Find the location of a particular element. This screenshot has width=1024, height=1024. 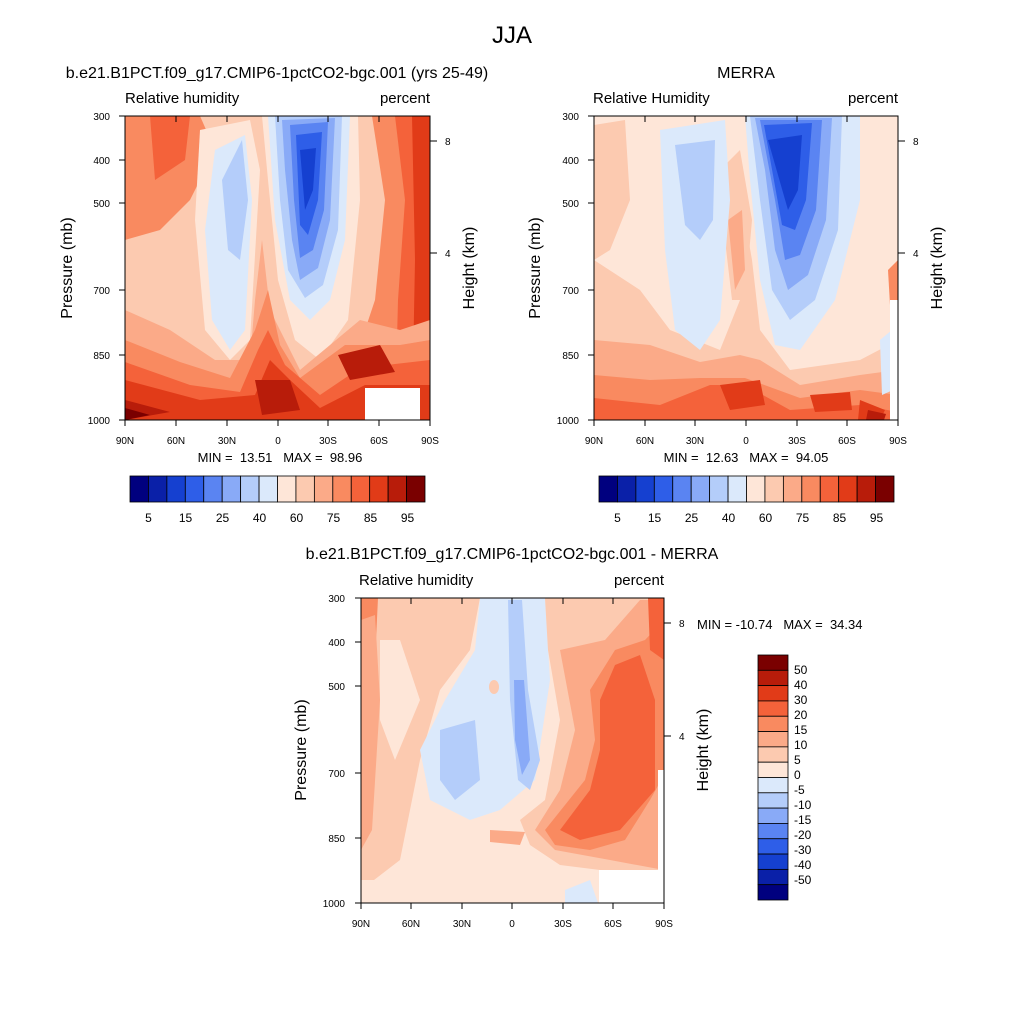

figure-title: JJA is located at coordinates (512, 35).